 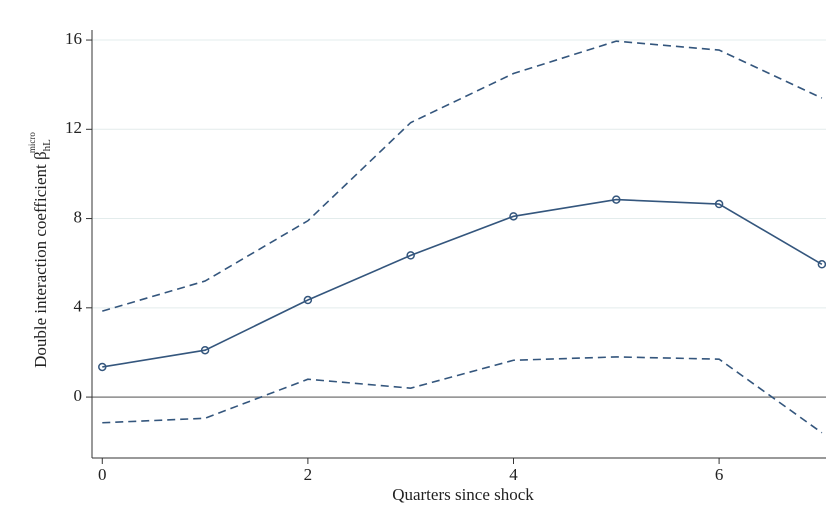 What do you see at coordinates (73, 127) in the screenshot?
I see `y-tick-label: 12` at bounding box center [73, 127].